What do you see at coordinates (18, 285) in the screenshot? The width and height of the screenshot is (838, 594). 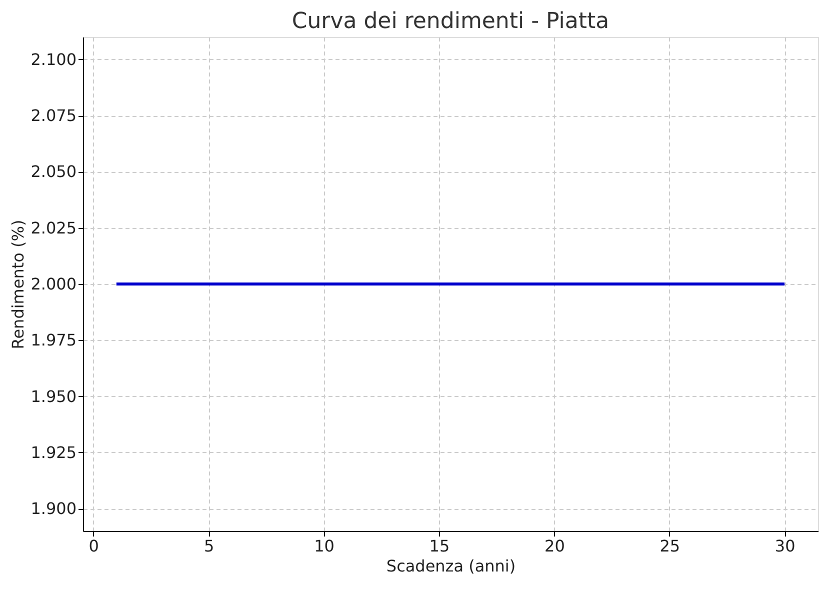 I see `y-axis-title: Rendimento (%)` at bounding box center [18, 285].